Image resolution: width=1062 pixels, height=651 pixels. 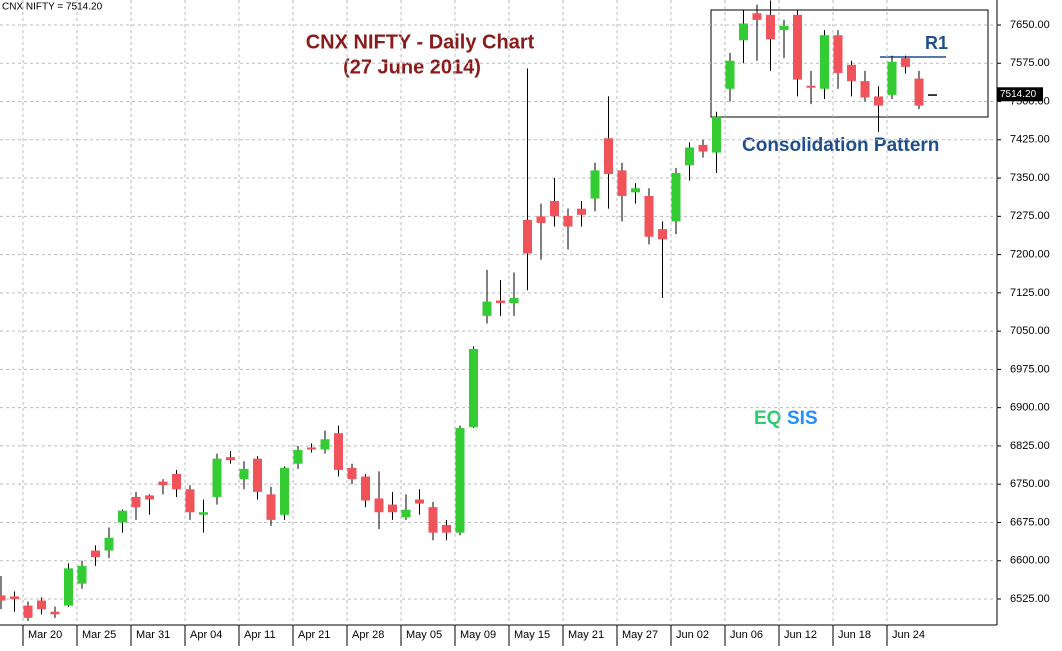 I want to click on y-tick-label: 6825.00, so click(x=1030, y=446).